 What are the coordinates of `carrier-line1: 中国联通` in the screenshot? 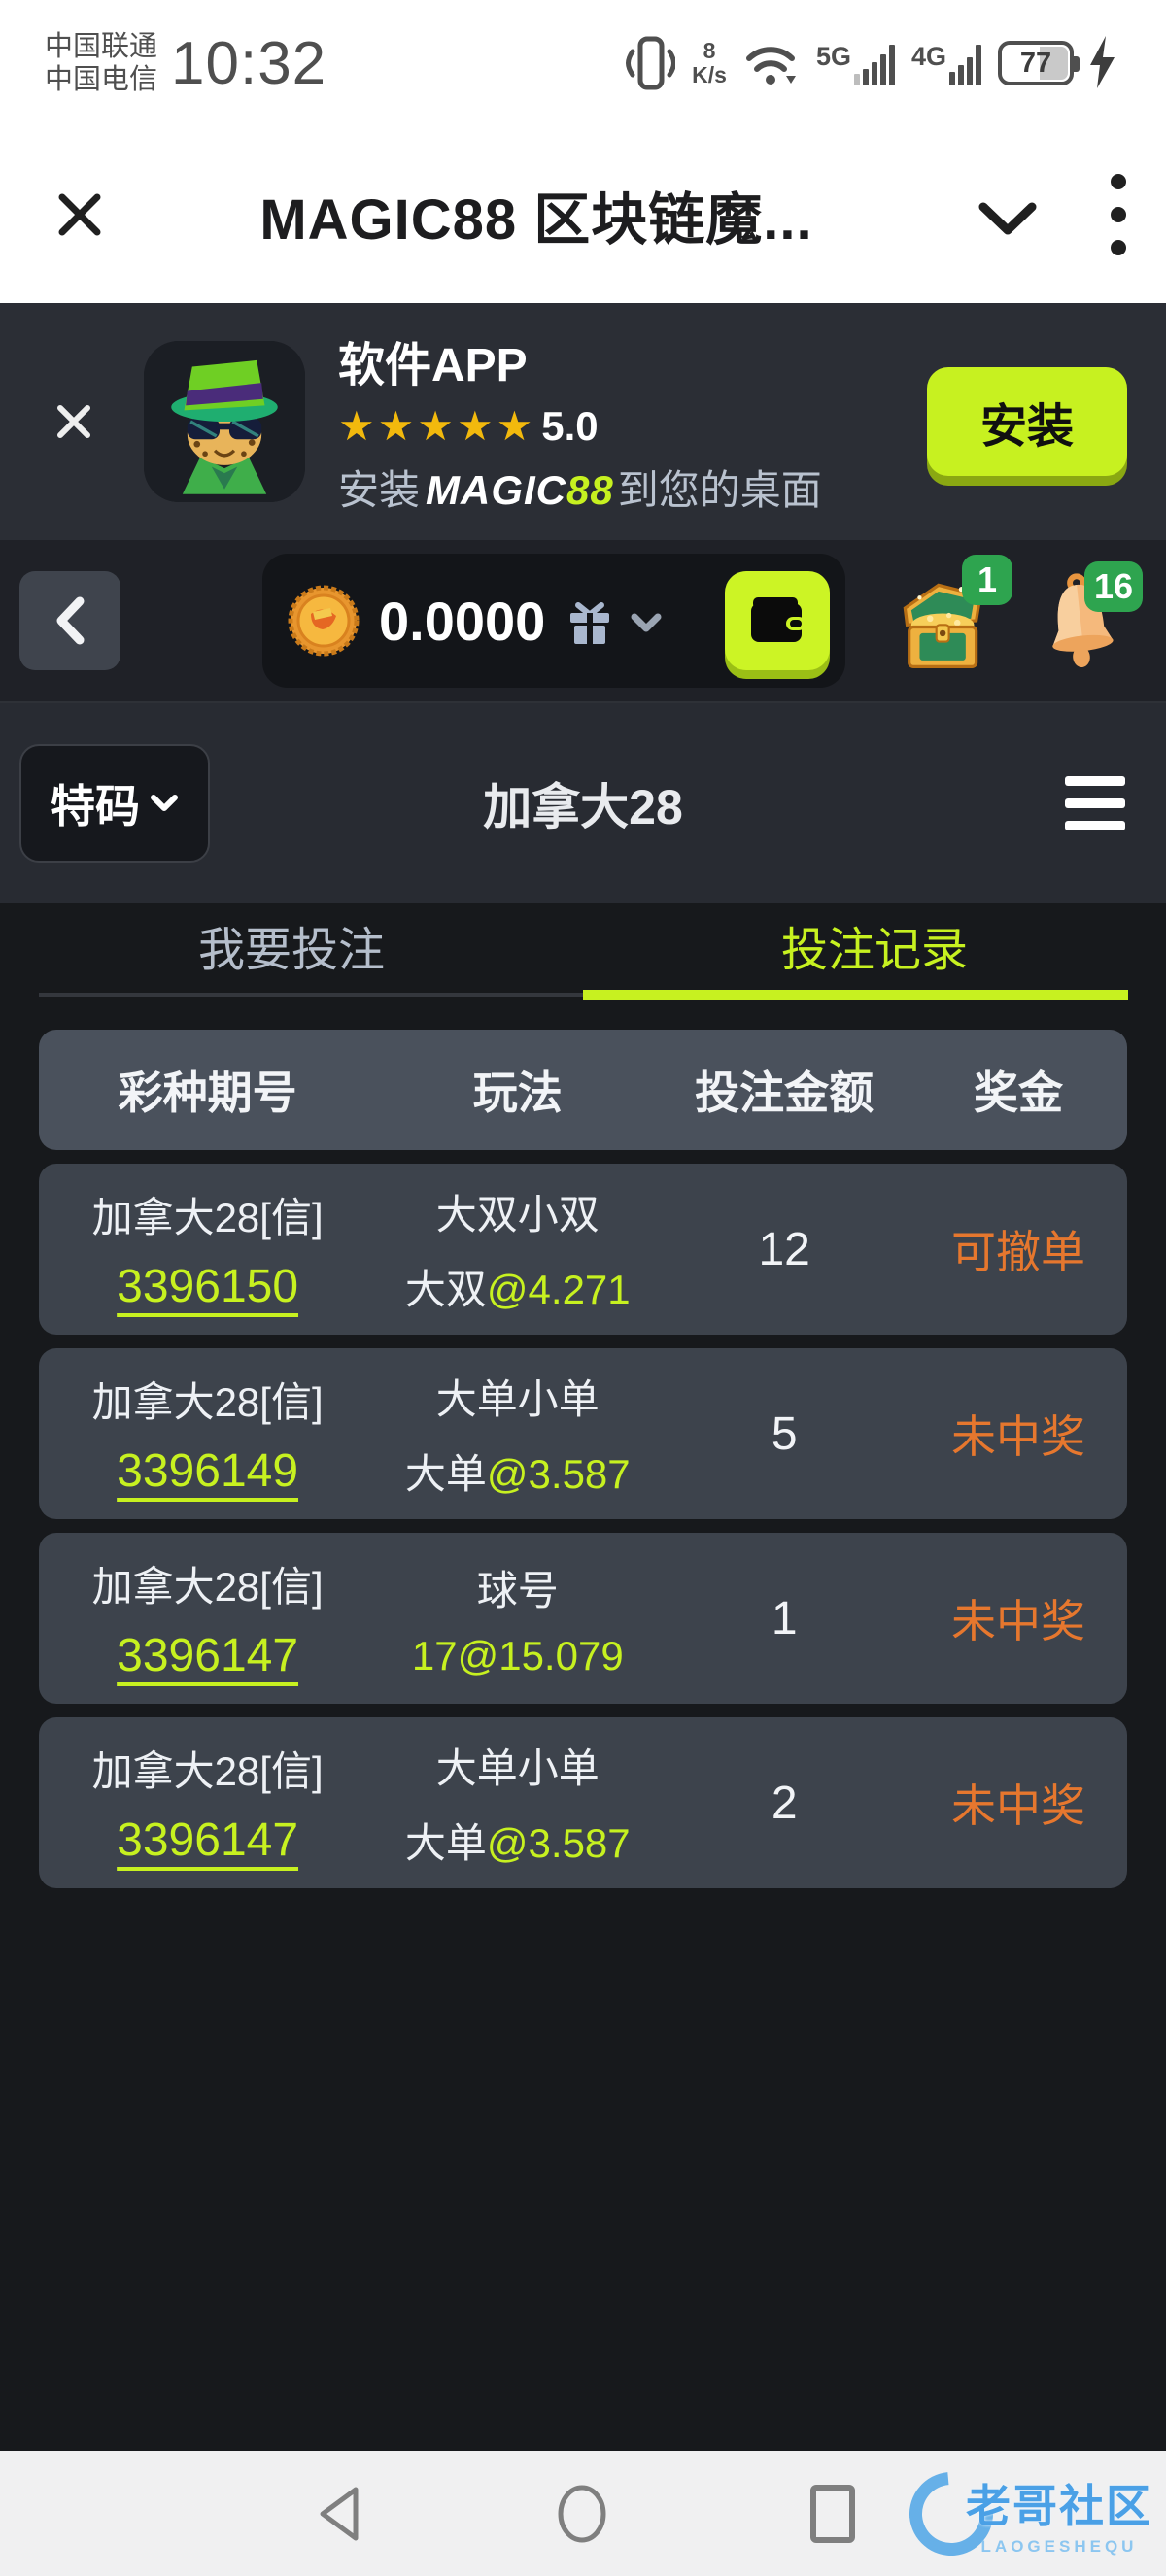 It's located at (101, 46).